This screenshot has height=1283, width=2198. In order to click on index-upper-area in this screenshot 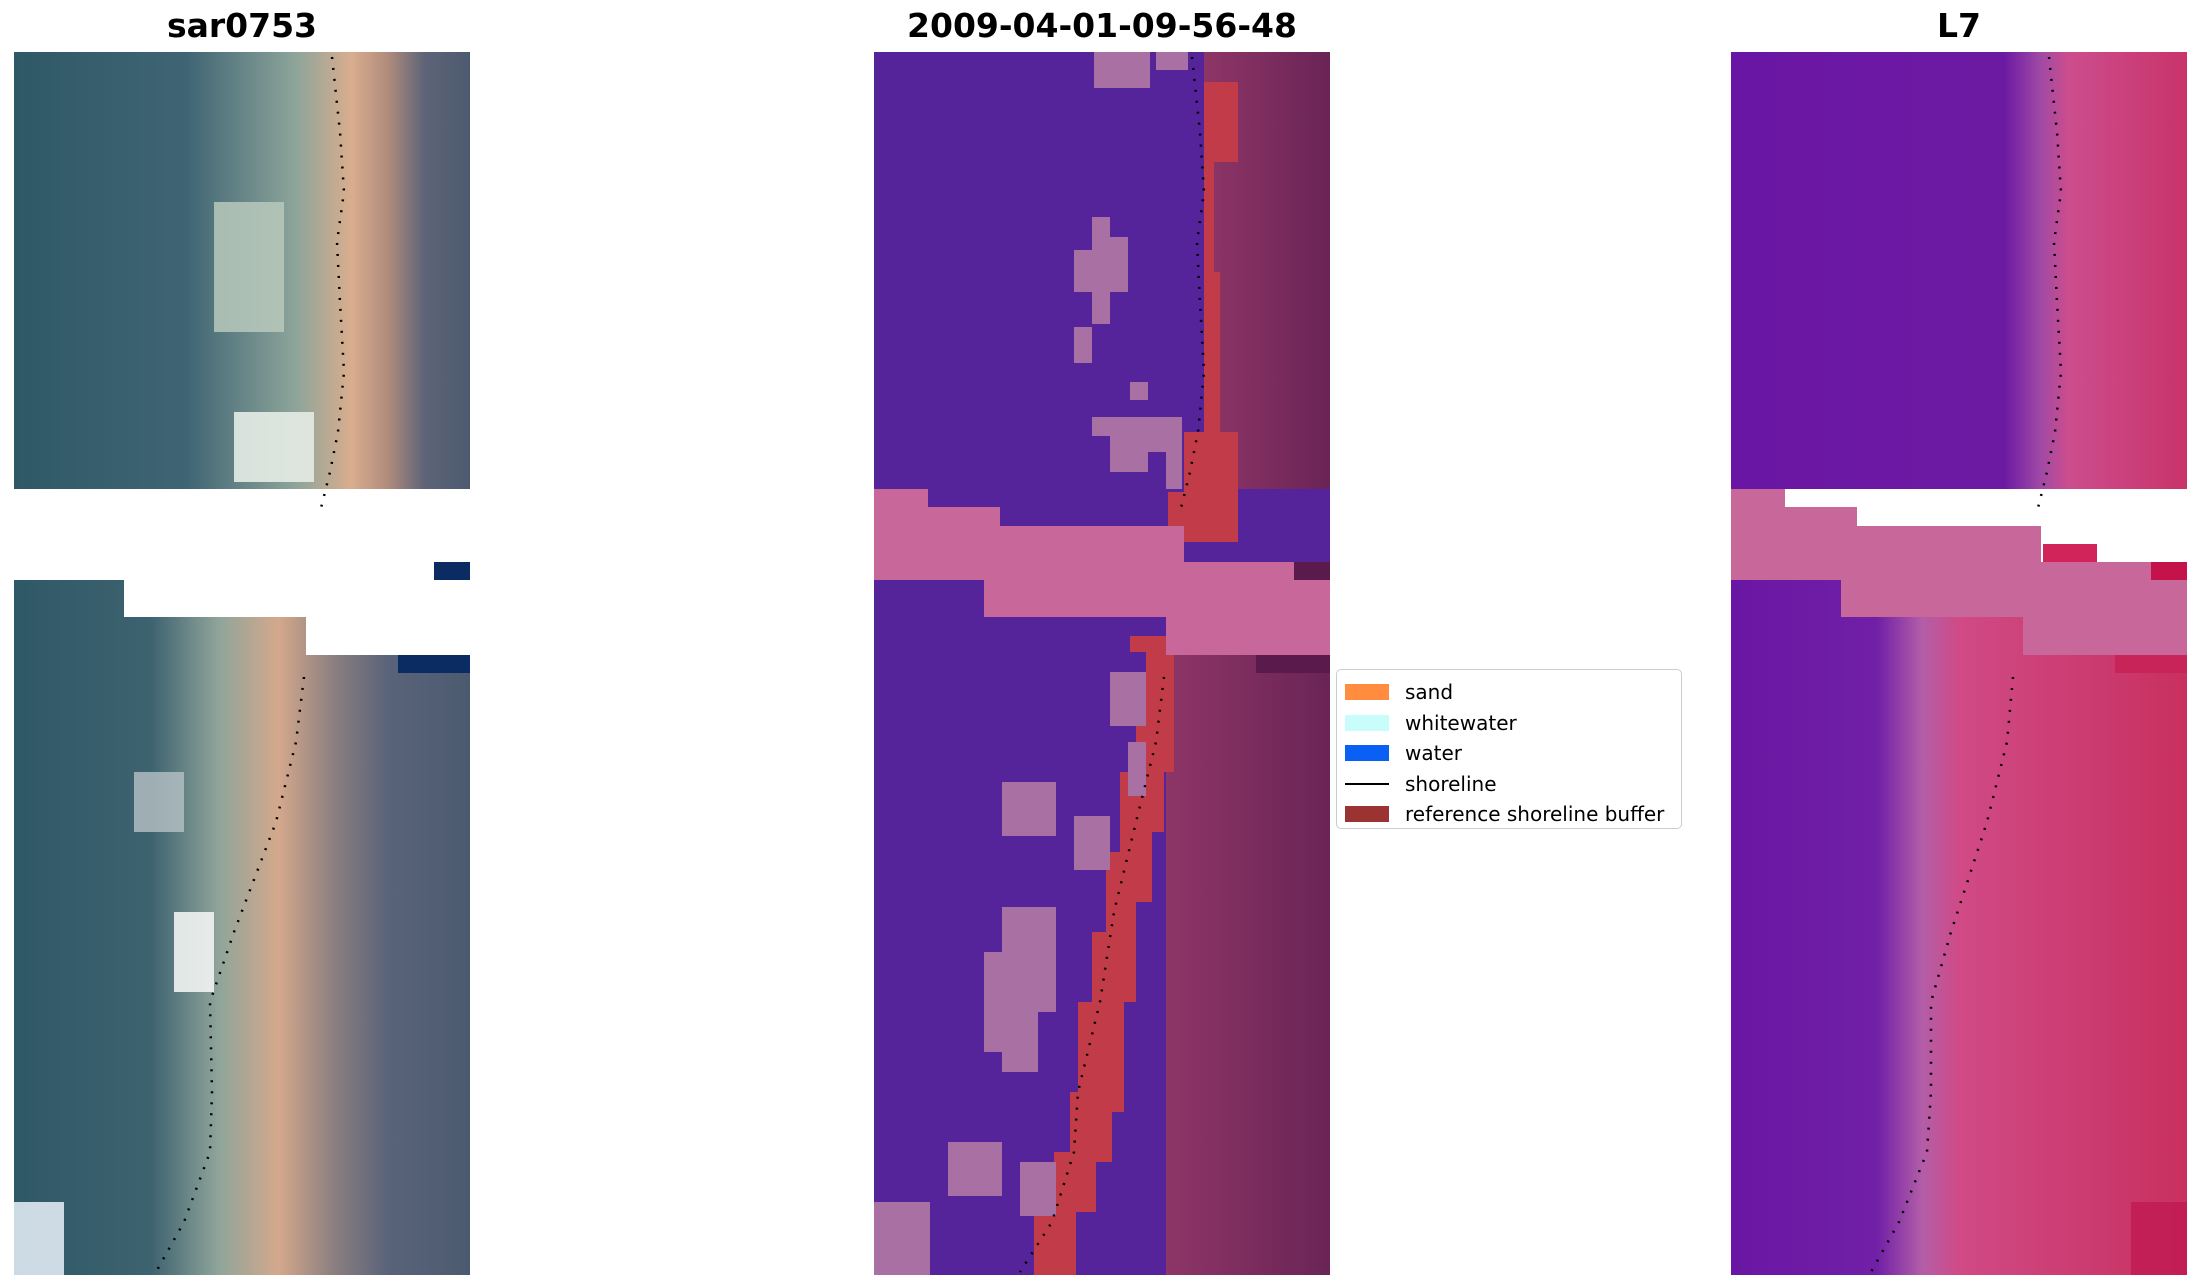, I will do `click(1959, 270)`.